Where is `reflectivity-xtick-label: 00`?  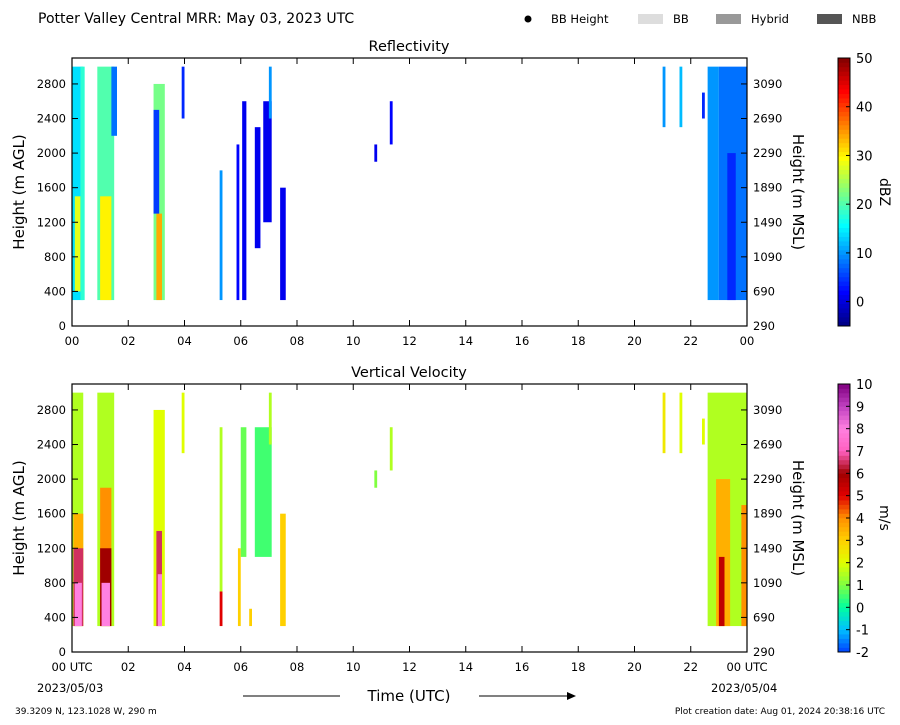
reflectivity-xtick-label: 00 is located at coordinates (747, 341).